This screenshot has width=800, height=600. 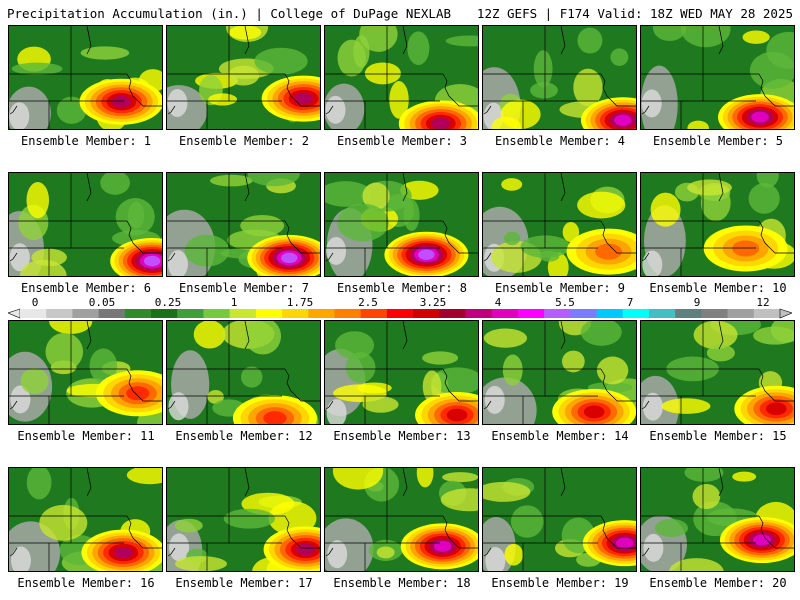 I want to click on colorbar-tick-label: 1.75, so click(x=300, y=302).